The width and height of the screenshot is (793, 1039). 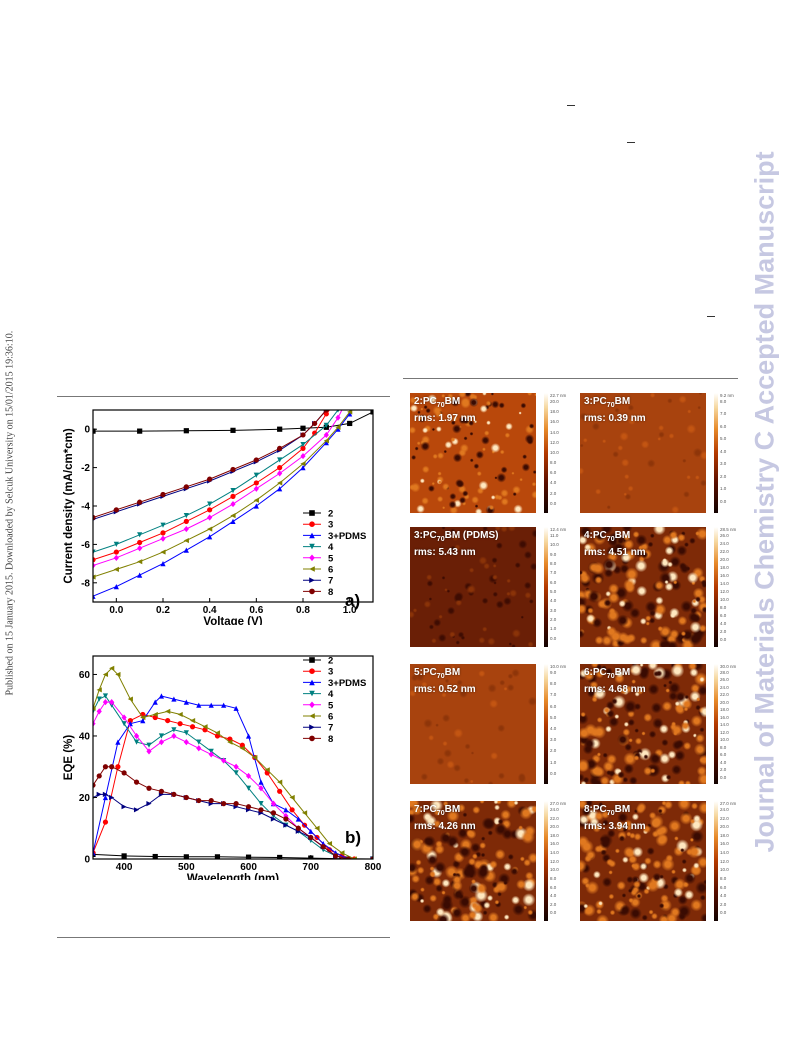 What do you see at coordinates (85, 468) in the screenshot?
I see `y-tick-label: -2` at bounding box center [85, 468].